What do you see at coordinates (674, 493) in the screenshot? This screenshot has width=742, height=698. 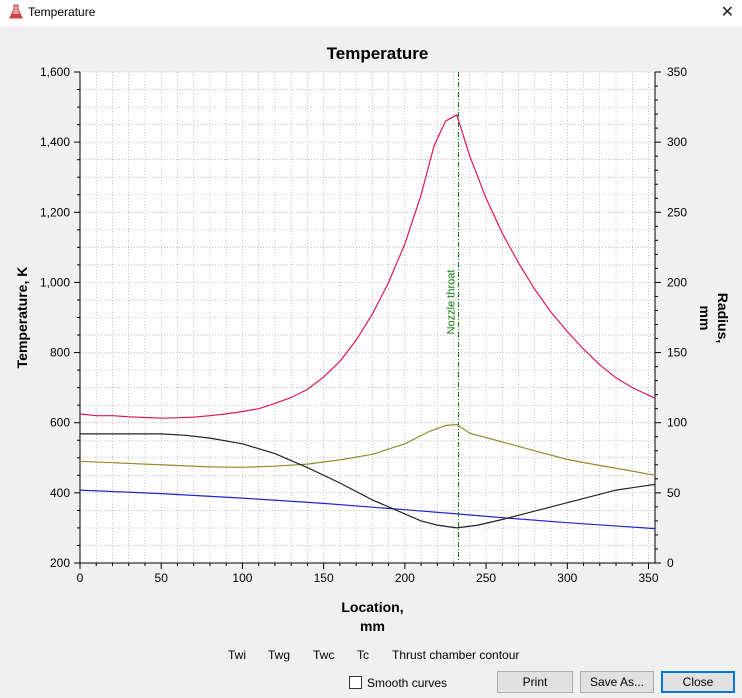 I see `y2-tick-label: 50` at bounding box center [674, 493].